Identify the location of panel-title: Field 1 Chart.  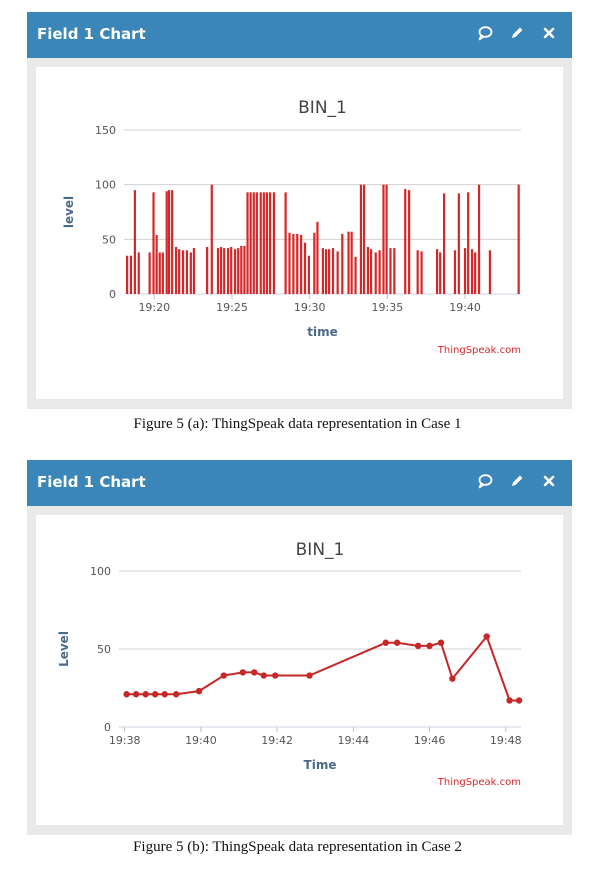
(91, 34).